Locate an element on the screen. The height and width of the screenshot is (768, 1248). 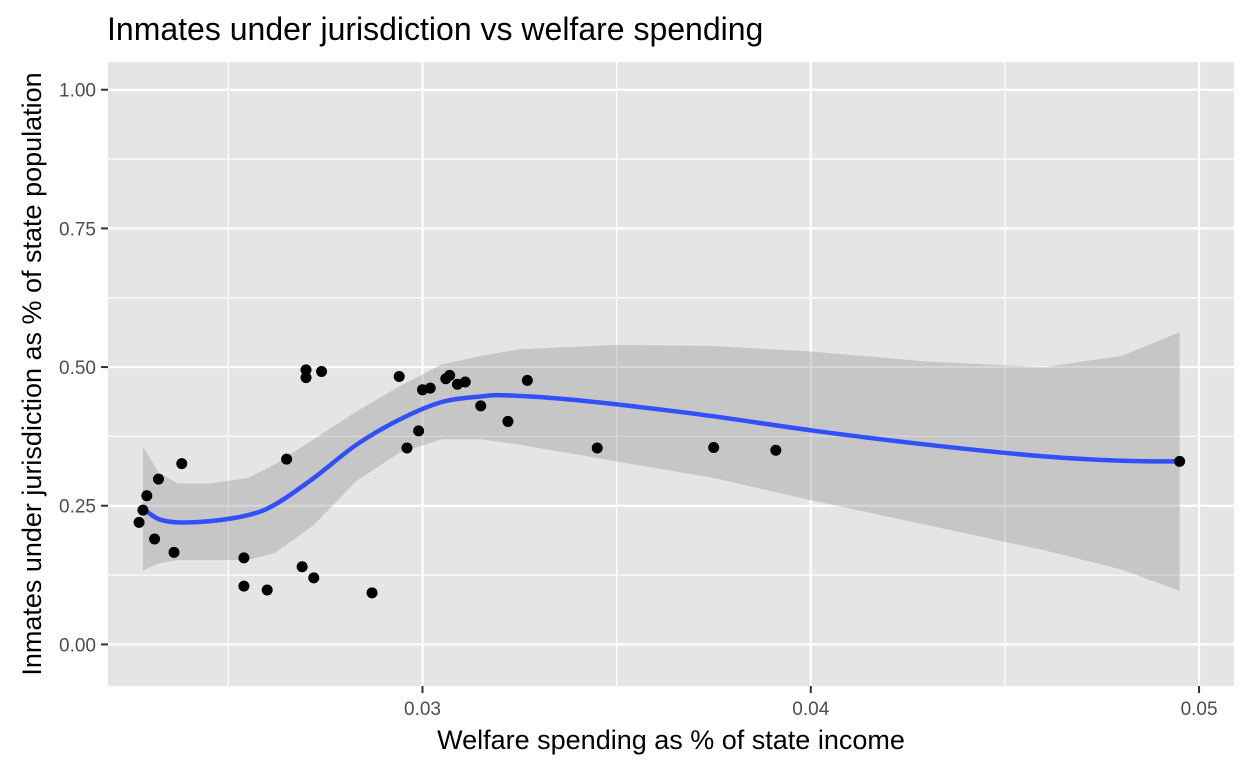
x-axis-title: Welfare spending as % of state income is located at coordinates (671, 740).